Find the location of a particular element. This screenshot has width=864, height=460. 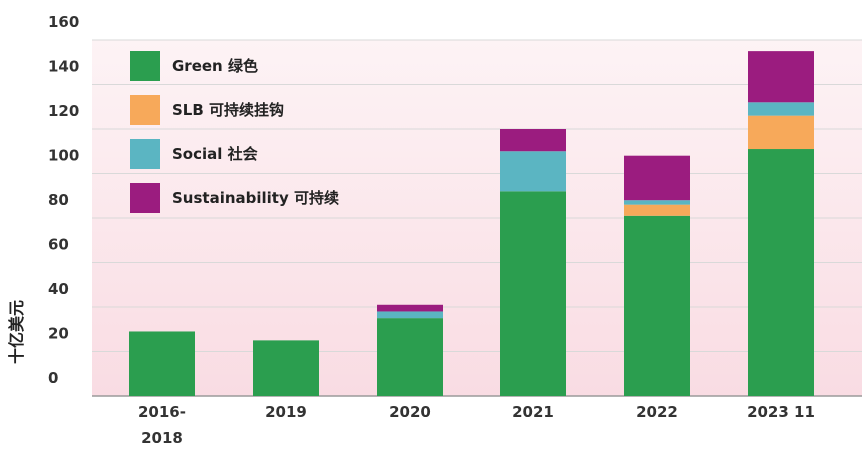

y-axis-ticks: 0 20 40 60 80 100 120 140 160 is located at coordinates (63, 200).